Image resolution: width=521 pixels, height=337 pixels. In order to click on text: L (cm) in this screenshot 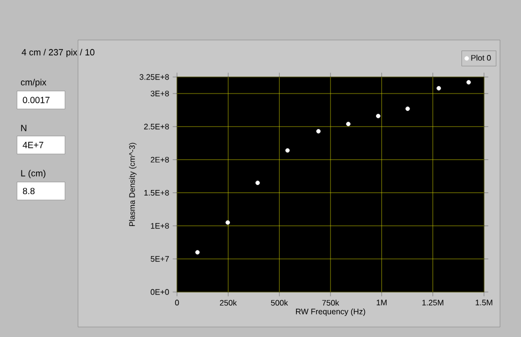, I will do `click(33, 174)`.